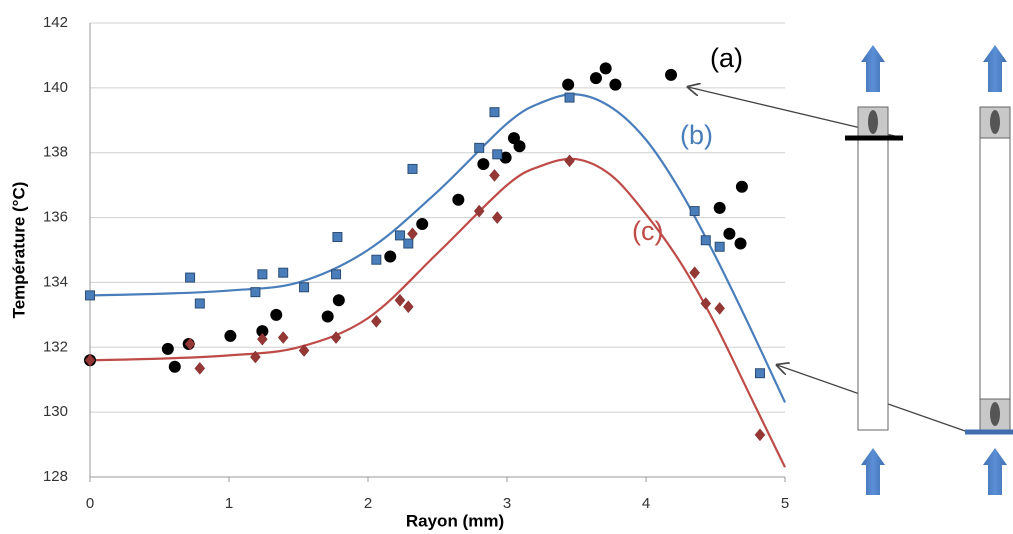  Describe the element at coordinates (18, 250) in the screenshot. I see `y-axis-title: Température (°C)` at that location.